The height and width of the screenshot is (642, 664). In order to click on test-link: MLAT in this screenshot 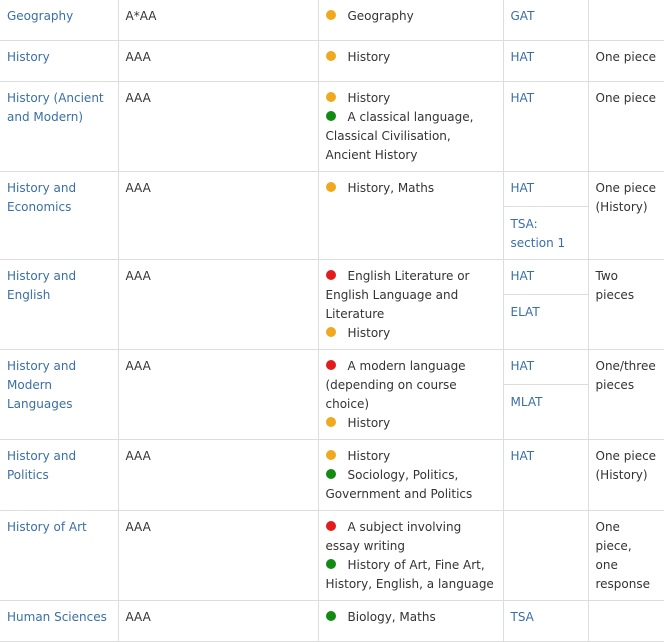, I will do `click(526, 402)`.